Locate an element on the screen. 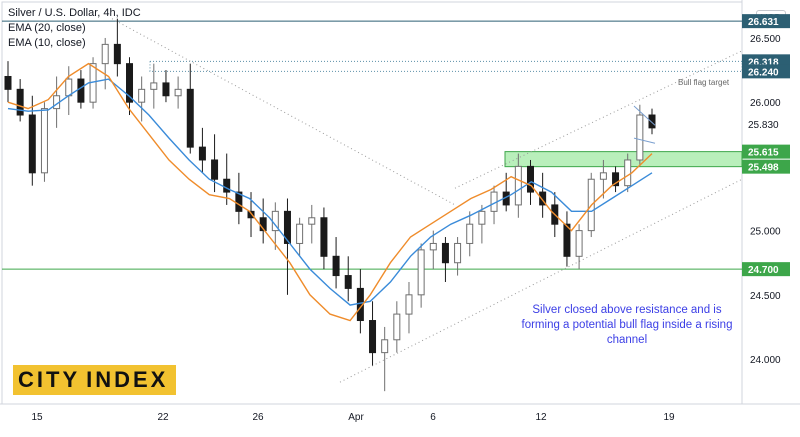 The image size is (800, 437). price-level-label: 26.631 is located at coordinates (763, 22).